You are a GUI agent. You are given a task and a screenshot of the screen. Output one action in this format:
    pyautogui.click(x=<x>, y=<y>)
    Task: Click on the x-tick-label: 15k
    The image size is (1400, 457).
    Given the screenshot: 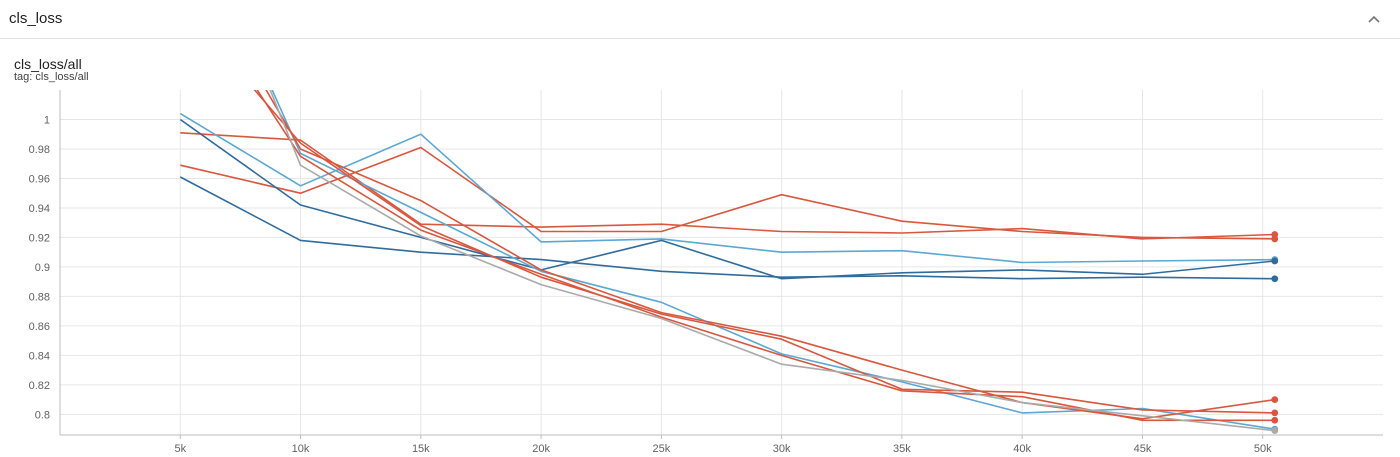 What is the action you would take?
    pyautogui.click(x=421, y=449)
    